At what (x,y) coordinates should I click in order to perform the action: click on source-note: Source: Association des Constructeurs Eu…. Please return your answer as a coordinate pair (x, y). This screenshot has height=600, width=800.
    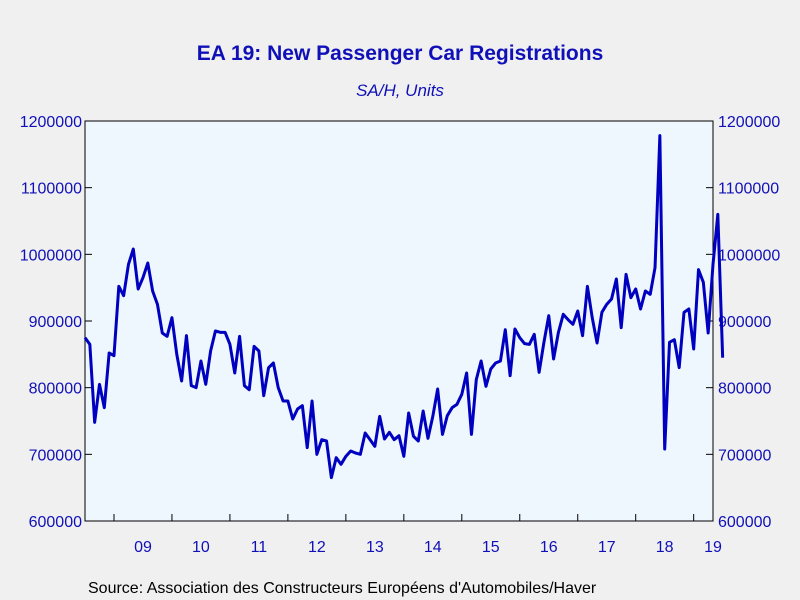
    Looking at the image, I should click on (342, 588).